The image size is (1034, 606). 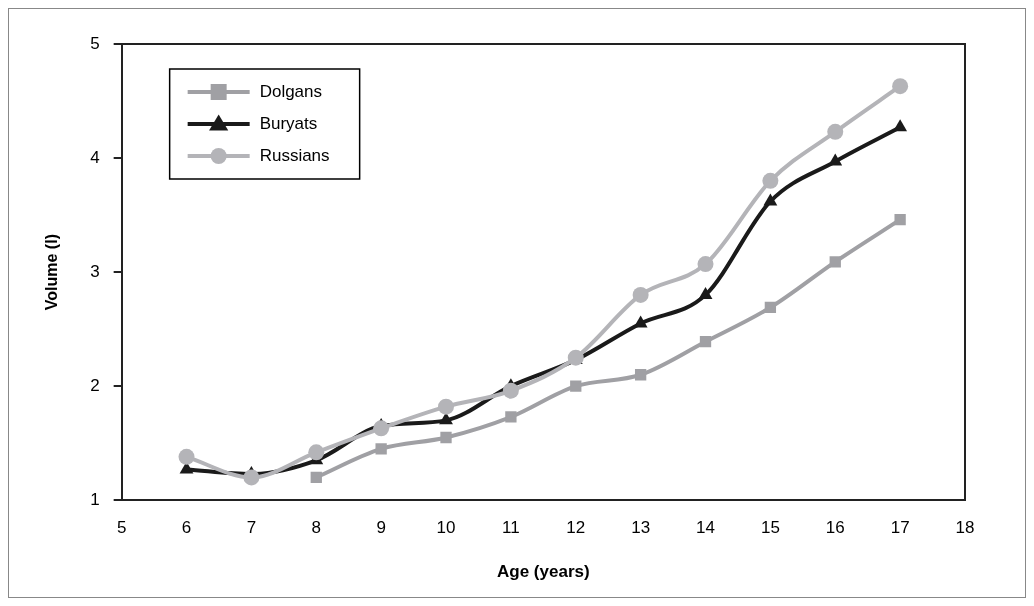 I want to click on y-tick-label: 4, so click(x=95, y=157).